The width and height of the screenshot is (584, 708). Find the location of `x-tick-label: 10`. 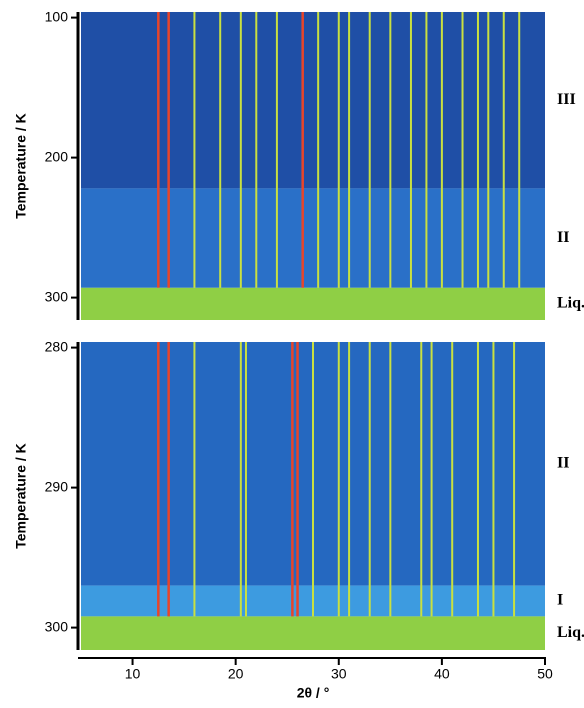

x-tick-label: 10 is located at coordinates (133, 674).